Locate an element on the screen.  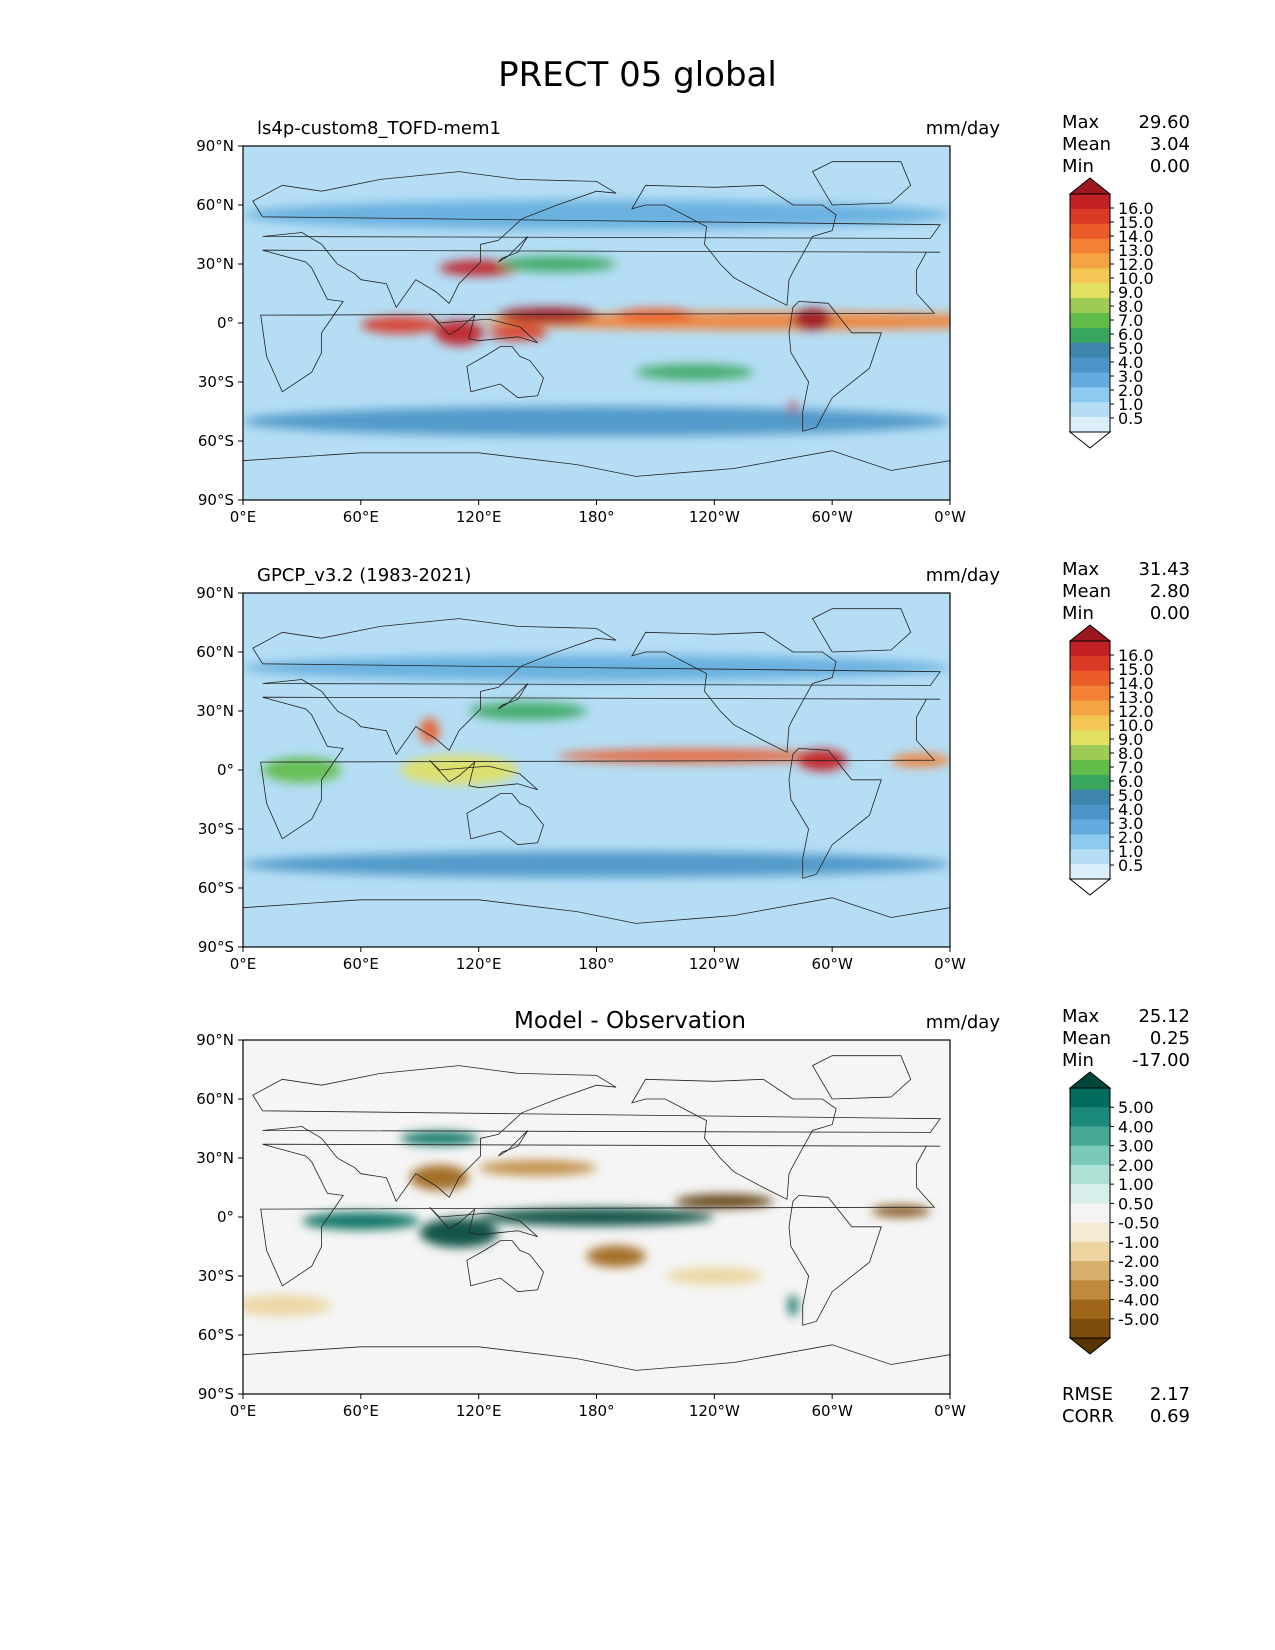
colorbar-label: 2.0 is located at coordinates (1130, 390).